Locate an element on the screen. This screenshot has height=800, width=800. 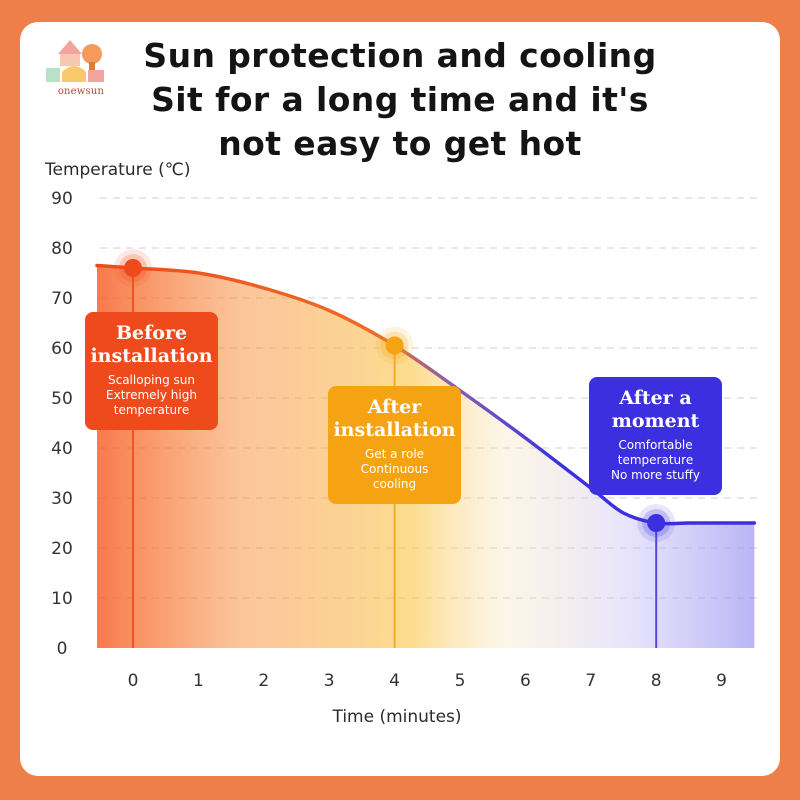
brand-logo-text: onewsun is located at coordinates (81, 91).